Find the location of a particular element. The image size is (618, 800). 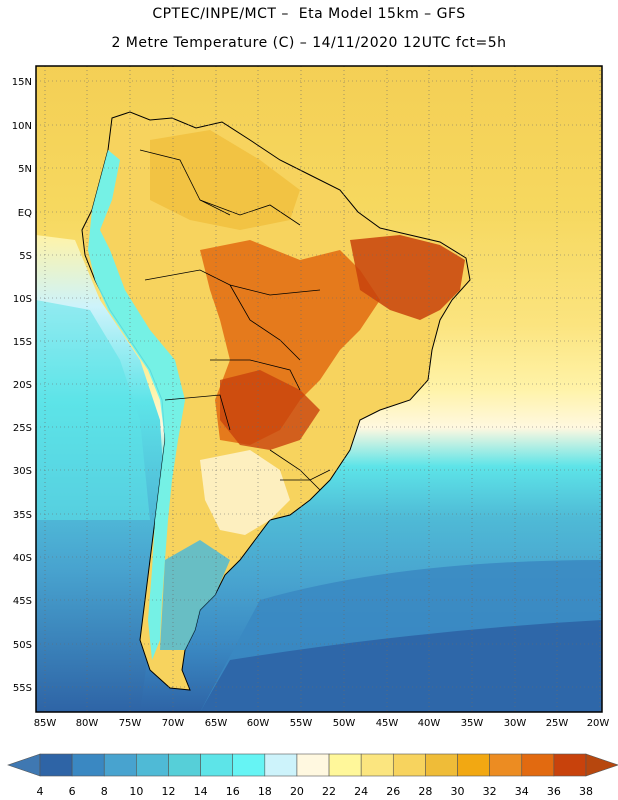

lat-label: 50S is located at coordinates (22, 645).